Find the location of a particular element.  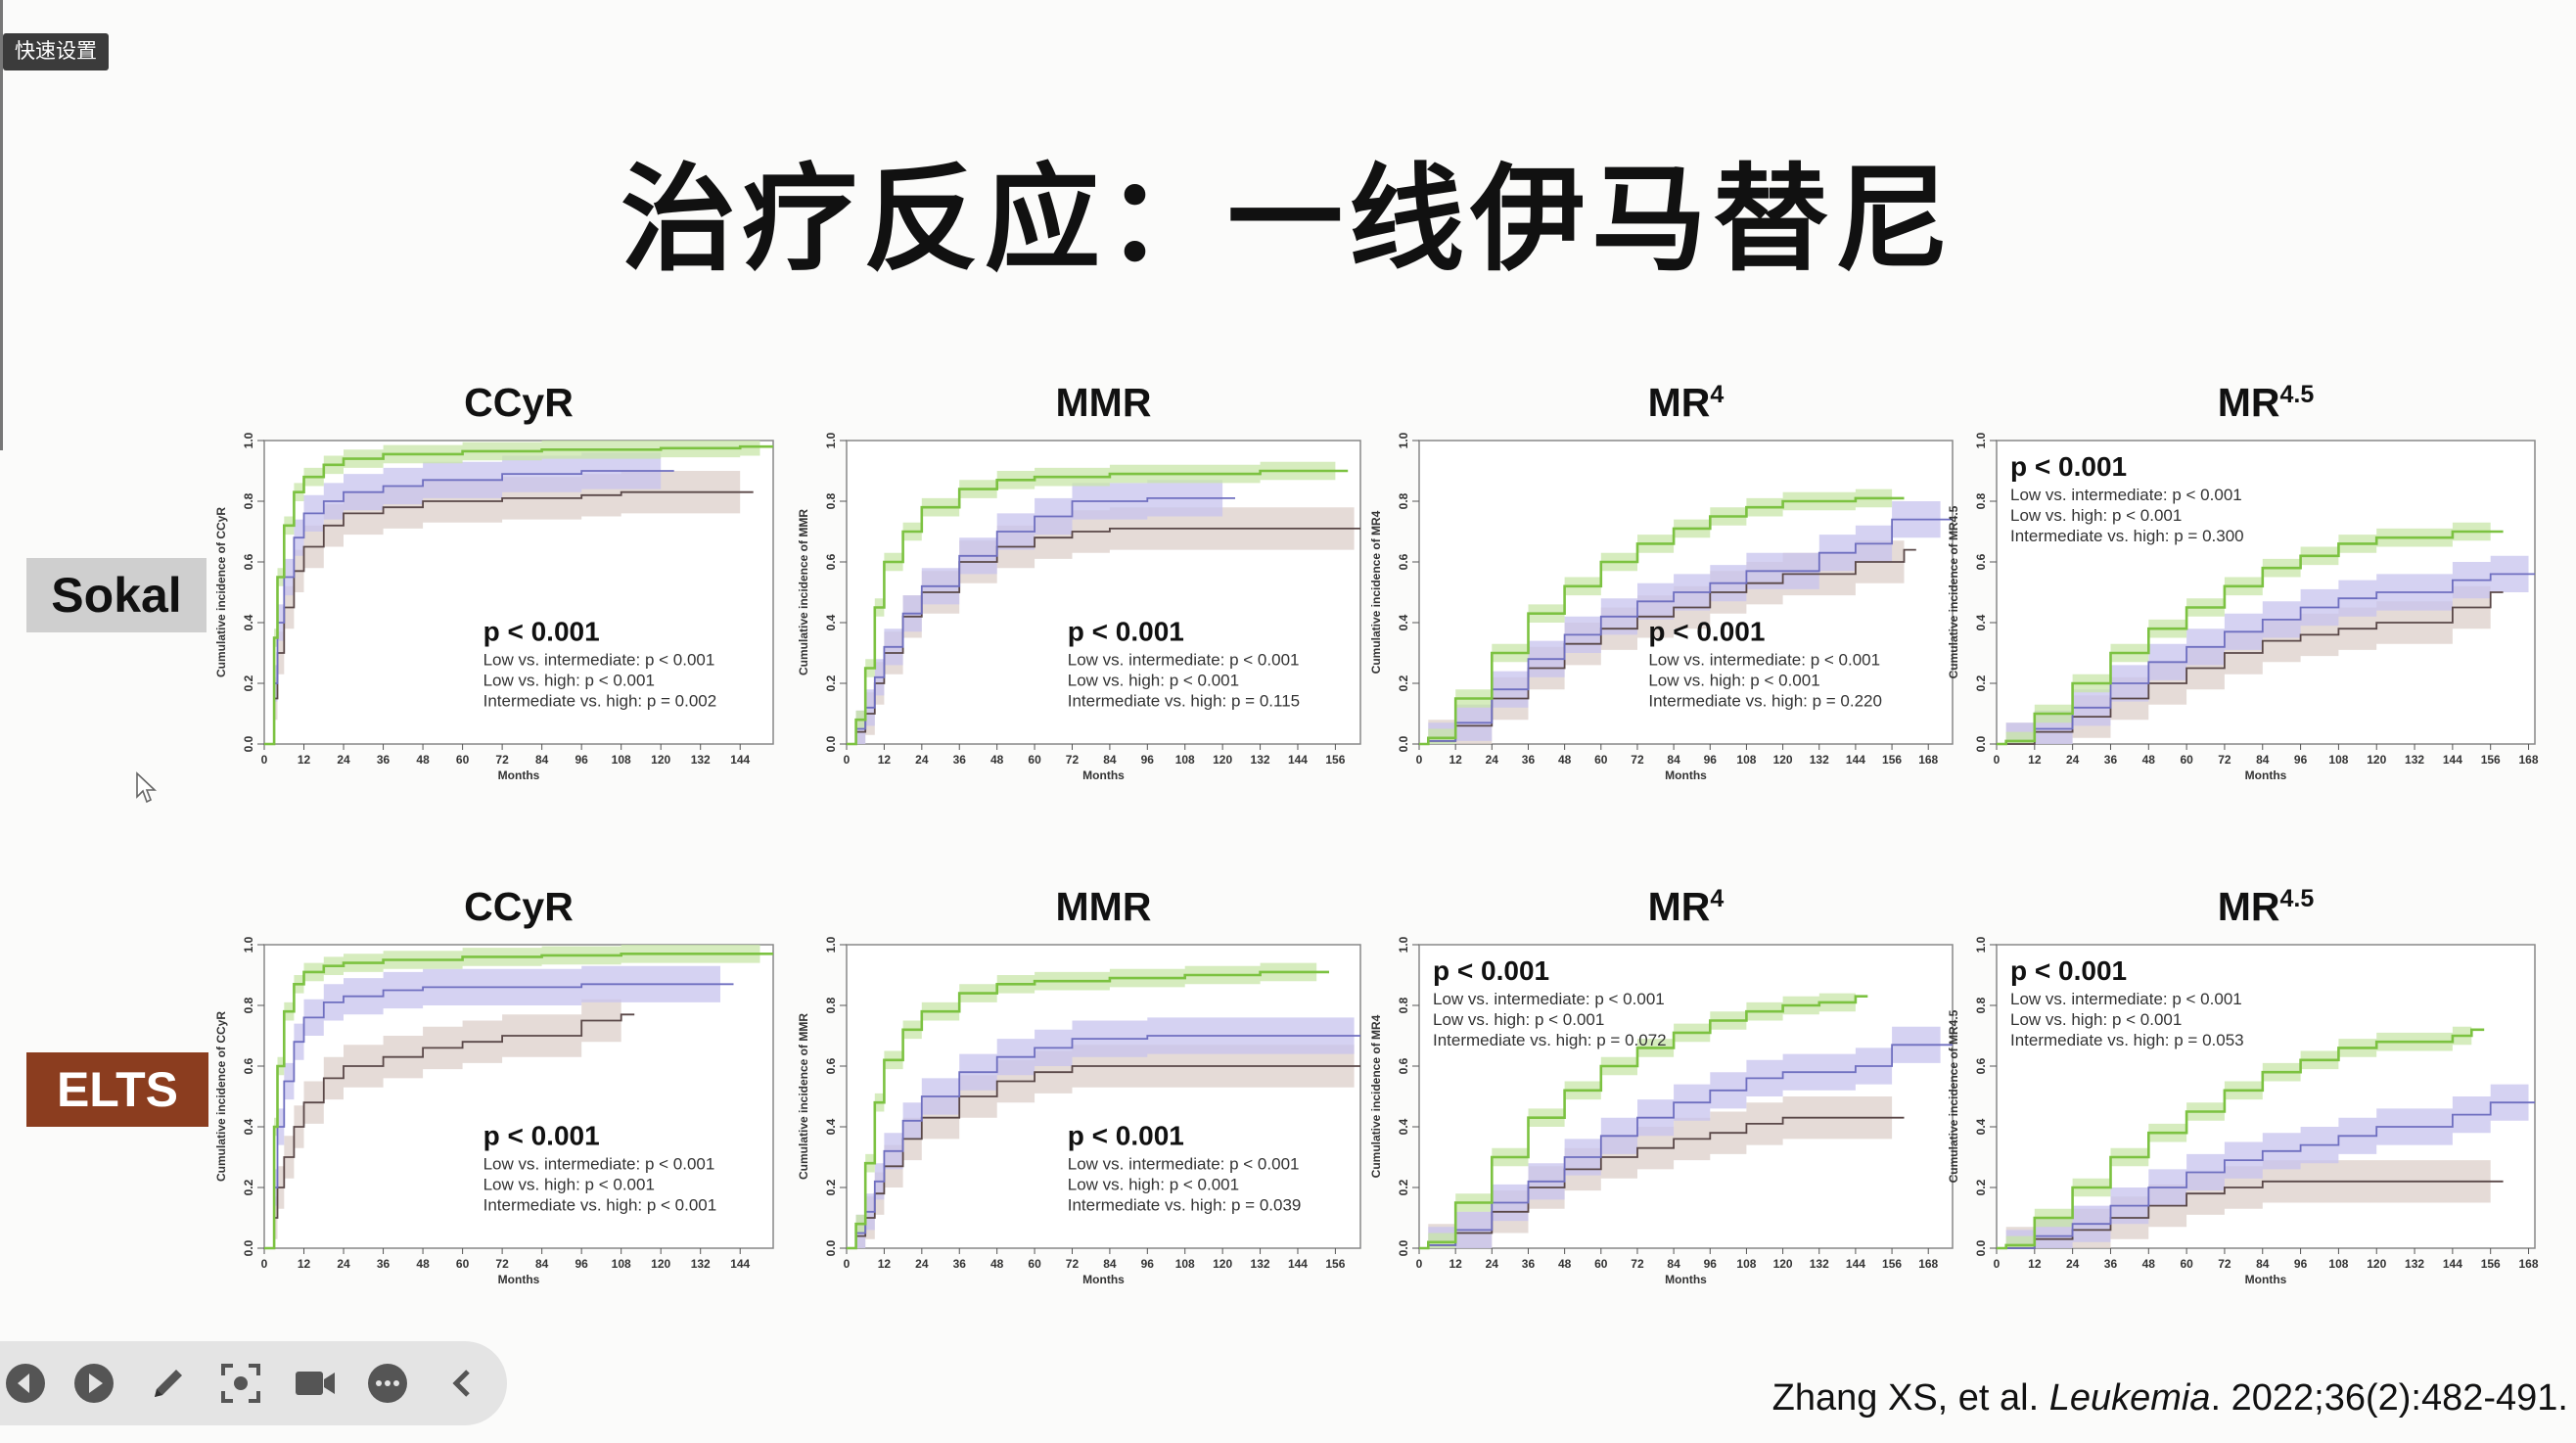

confidence-band-intermediate is located at coordinates (1105, 1132).